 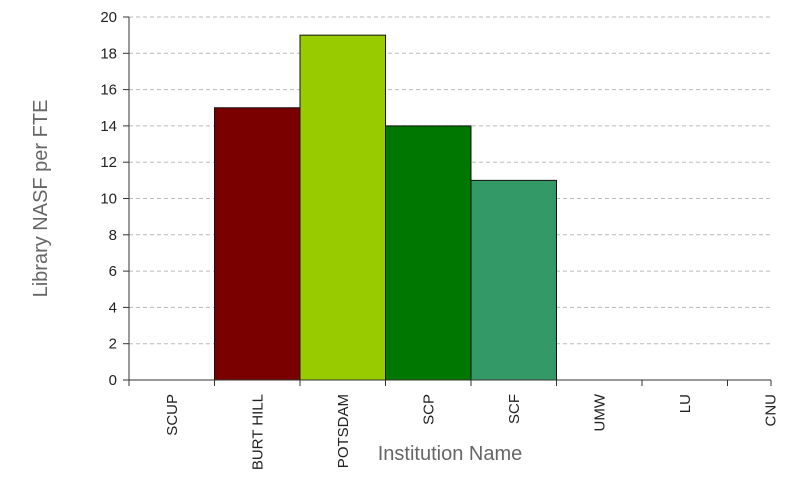 What do you see at coordinates (108, 199) in the screenshot?
I see `y-tick-label: 10` at bounding box center [108, 199].